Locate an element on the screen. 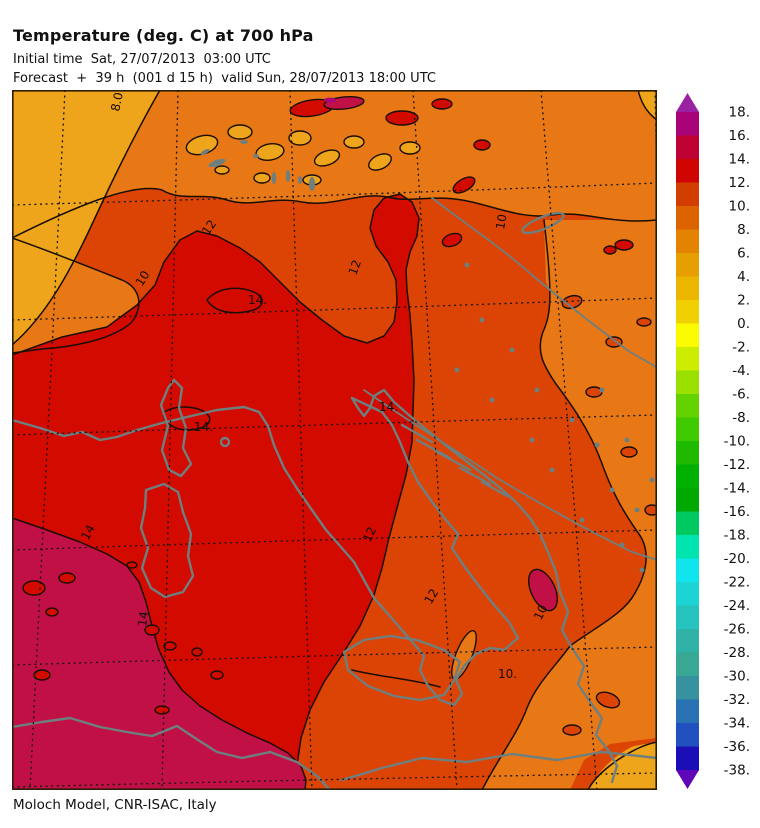 This screenshot has width=760, height=828. colorbar-tick-label: 6. is located at coordinates (743, 254).